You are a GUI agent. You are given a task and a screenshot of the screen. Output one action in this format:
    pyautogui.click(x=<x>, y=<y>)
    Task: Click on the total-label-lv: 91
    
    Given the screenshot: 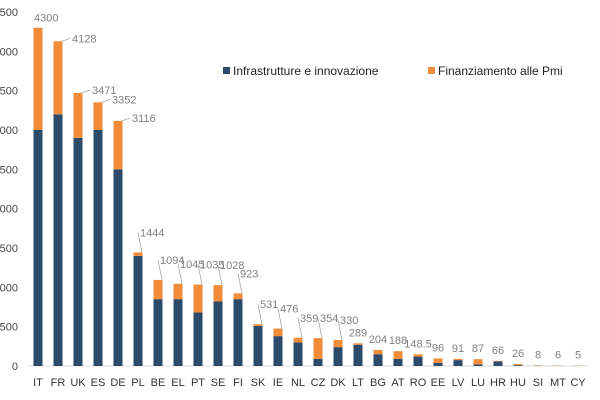 What is the action you would take?
    pyautogui.click(x=458, y=349)
    